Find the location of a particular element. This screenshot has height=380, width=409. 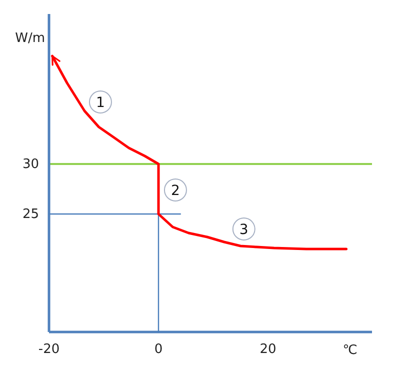

y-tick-label: 25 is located at coordinates (30, 214).